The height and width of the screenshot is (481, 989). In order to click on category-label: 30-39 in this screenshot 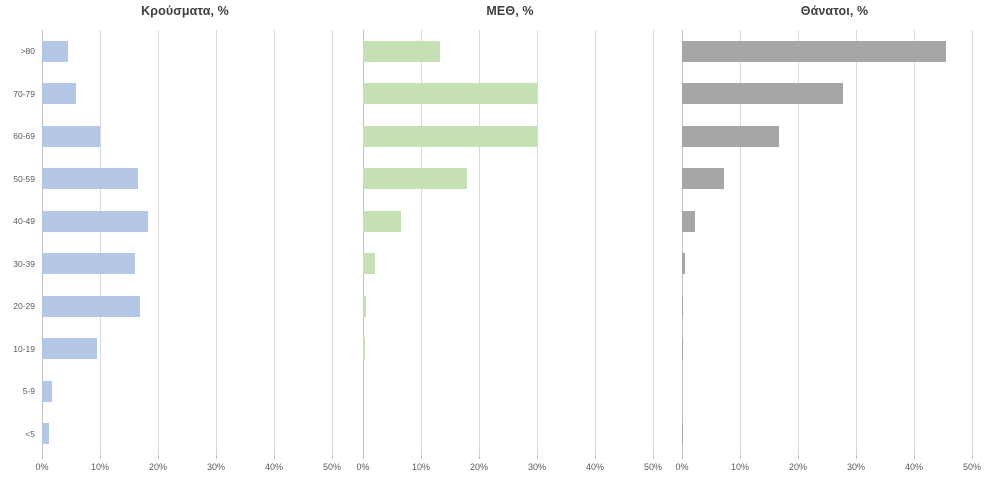, I will do `click(24, 263)`.